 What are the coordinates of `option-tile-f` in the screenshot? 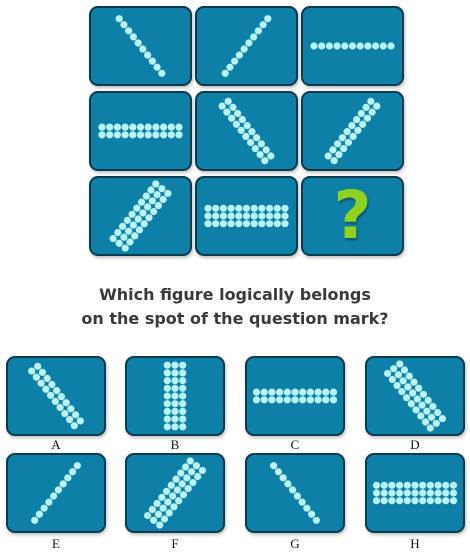 It's located at (175, 493).